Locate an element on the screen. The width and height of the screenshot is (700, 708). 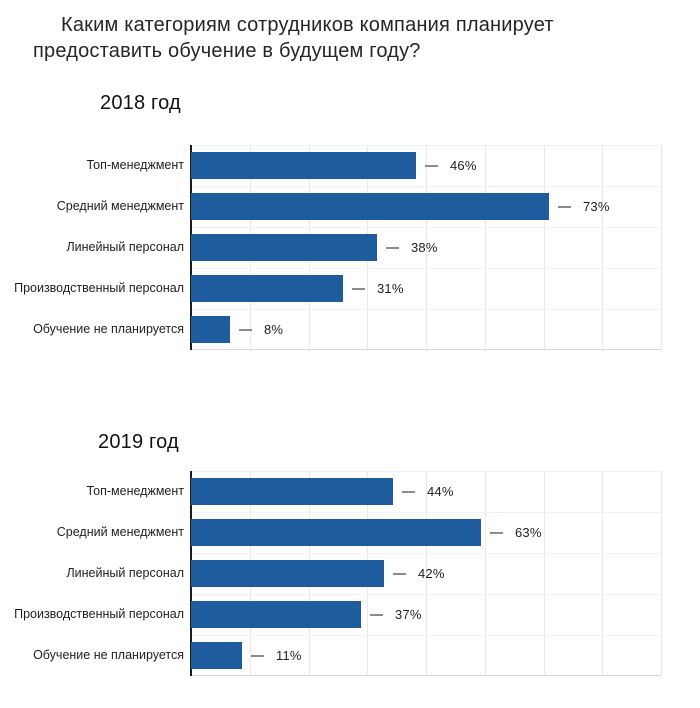
value-callout: 42% is located at coordinates (419, 573).